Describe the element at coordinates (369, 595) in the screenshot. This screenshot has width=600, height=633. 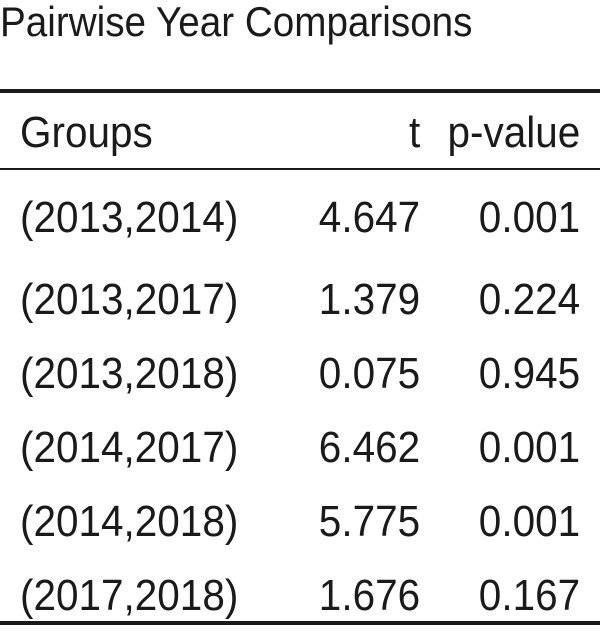
I see `cell-t: 1.676` at that location.